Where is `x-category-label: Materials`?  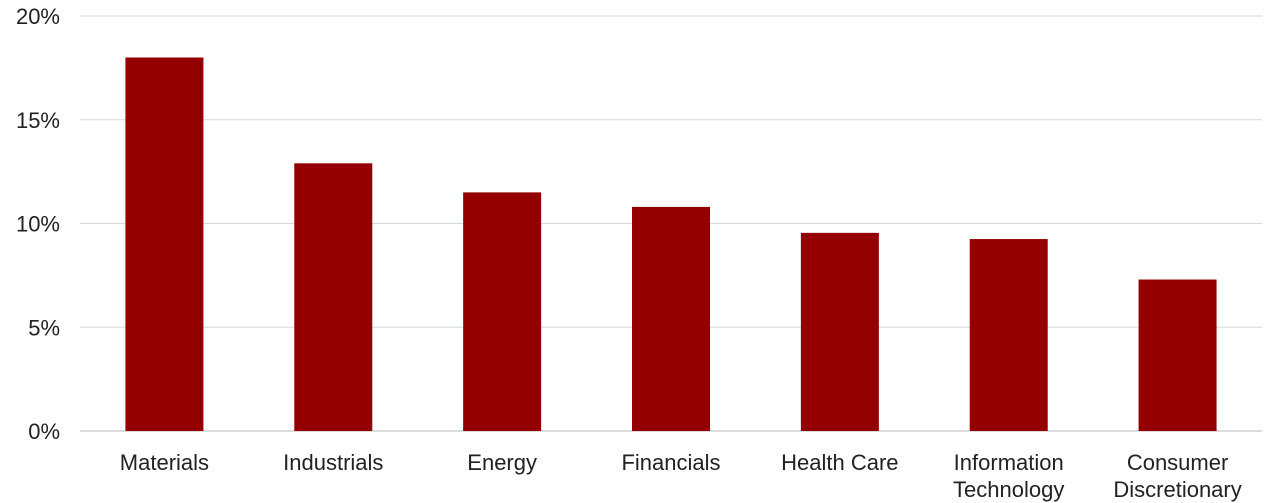
x-category-label: Materials is located at coordinates (164, 462).